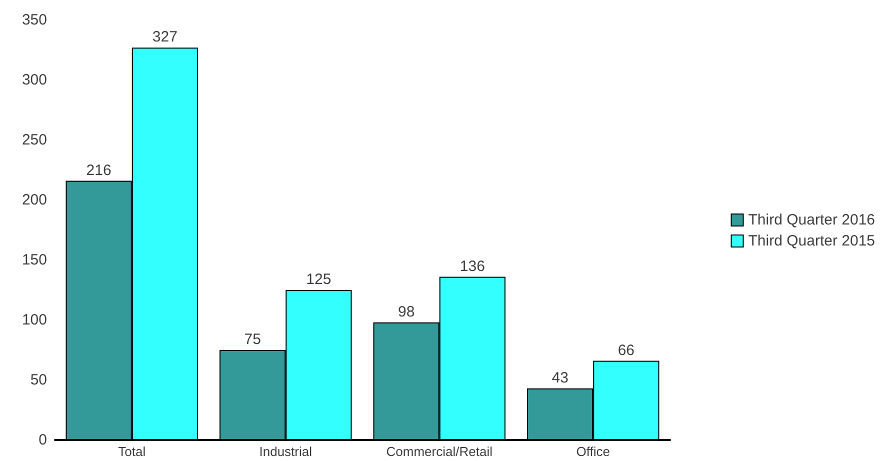 Image resolution: width=884 pixels, height=461 pixels. Describe the element at coordinates (34, 140) in the screenshot. I see `y-tick-label: 250` at that location.